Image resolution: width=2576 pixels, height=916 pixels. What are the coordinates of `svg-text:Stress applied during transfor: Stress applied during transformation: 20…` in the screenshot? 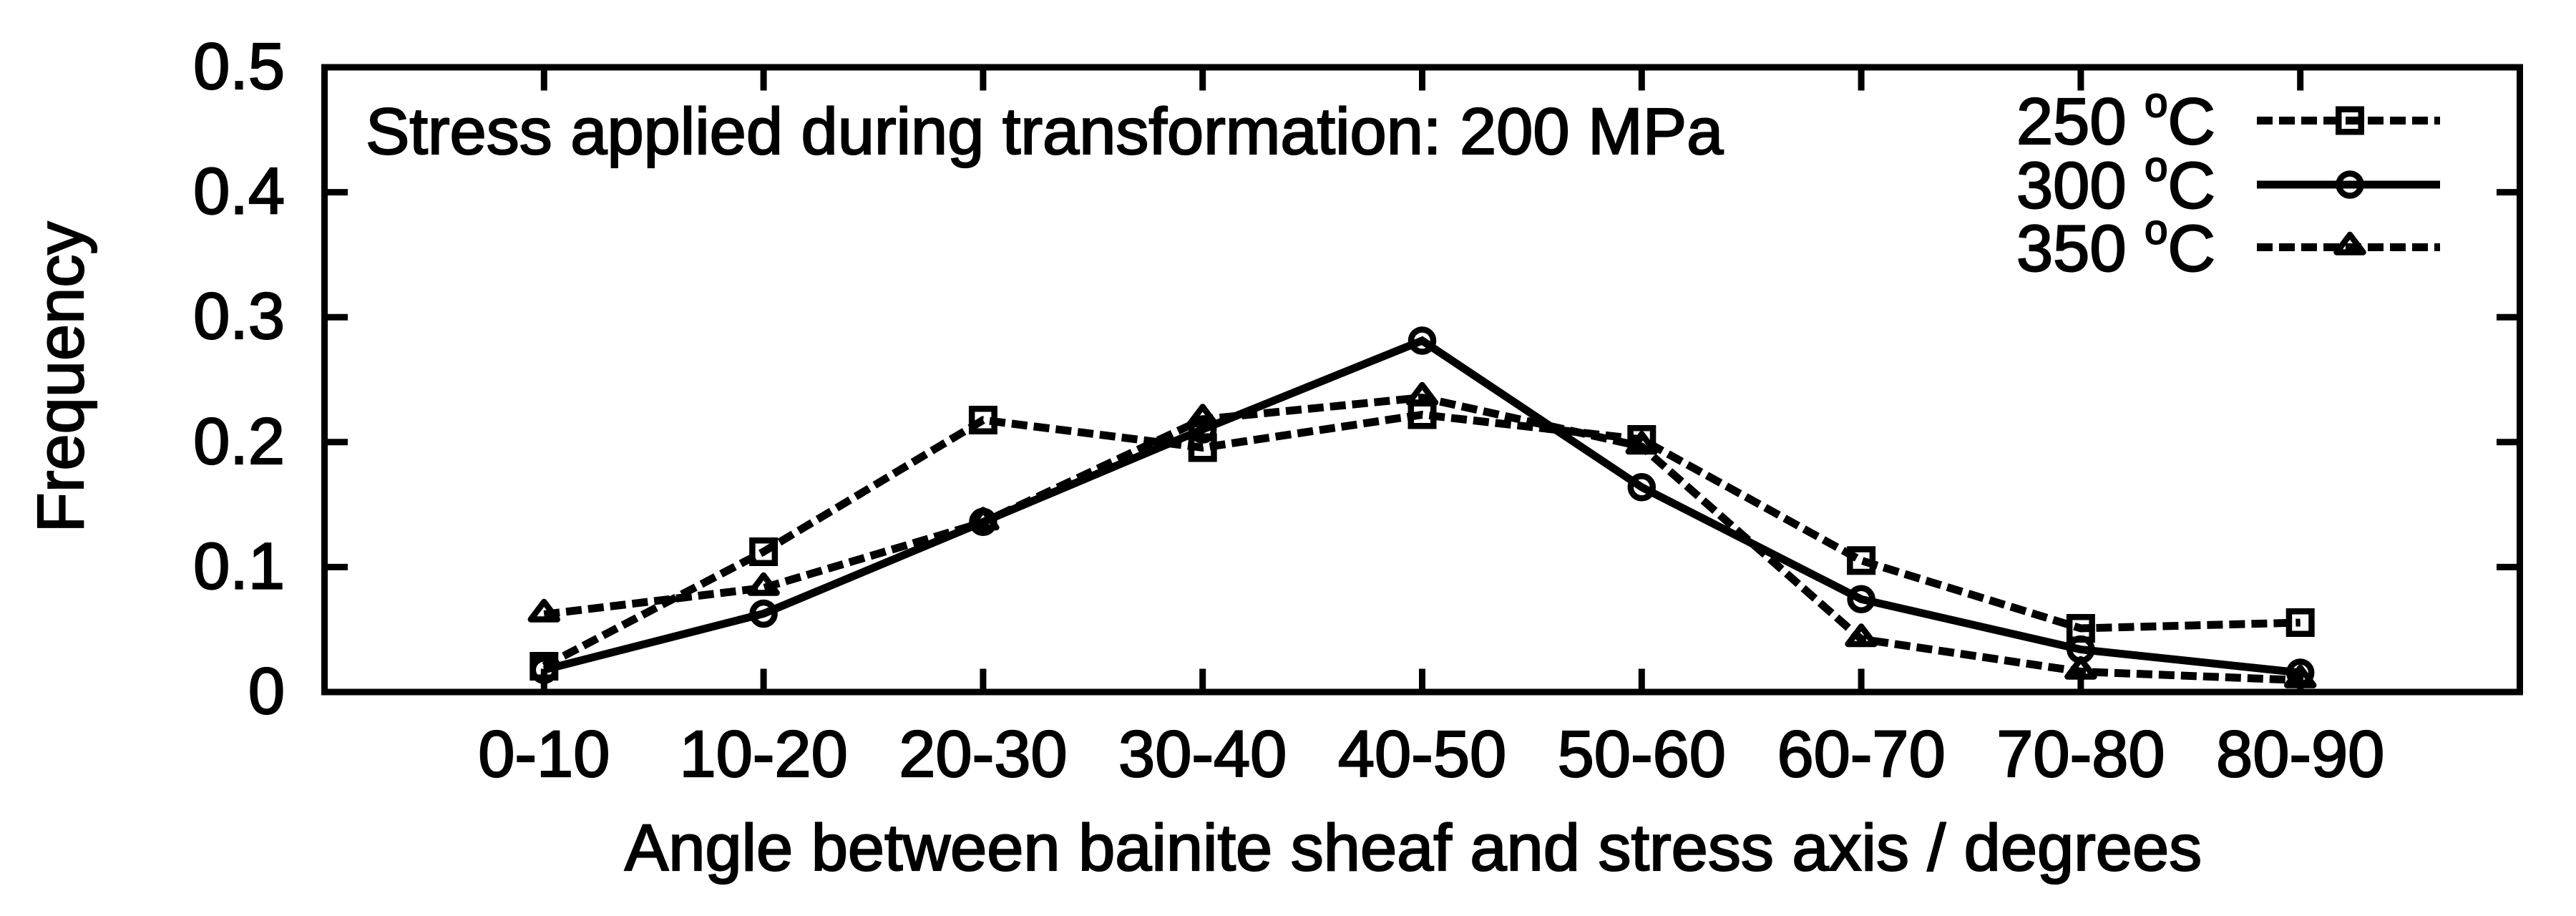 It's located at (1045, 131).